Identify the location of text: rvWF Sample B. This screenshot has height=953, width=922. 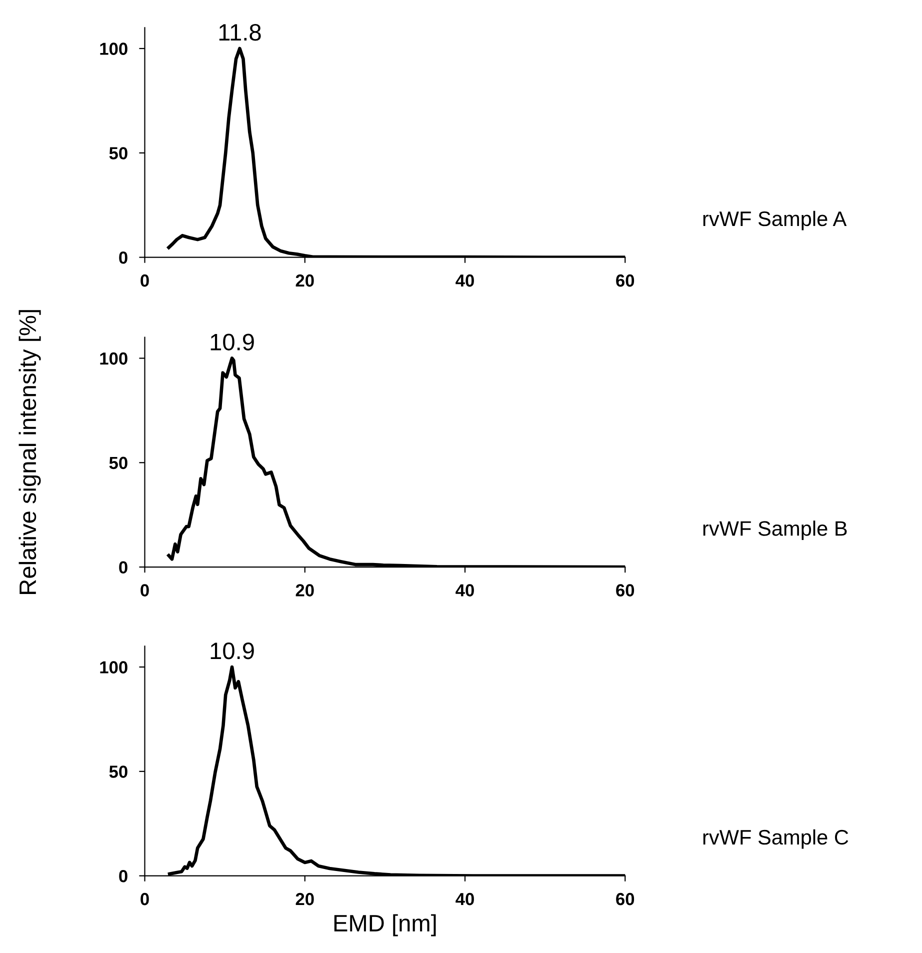
(775, 530).